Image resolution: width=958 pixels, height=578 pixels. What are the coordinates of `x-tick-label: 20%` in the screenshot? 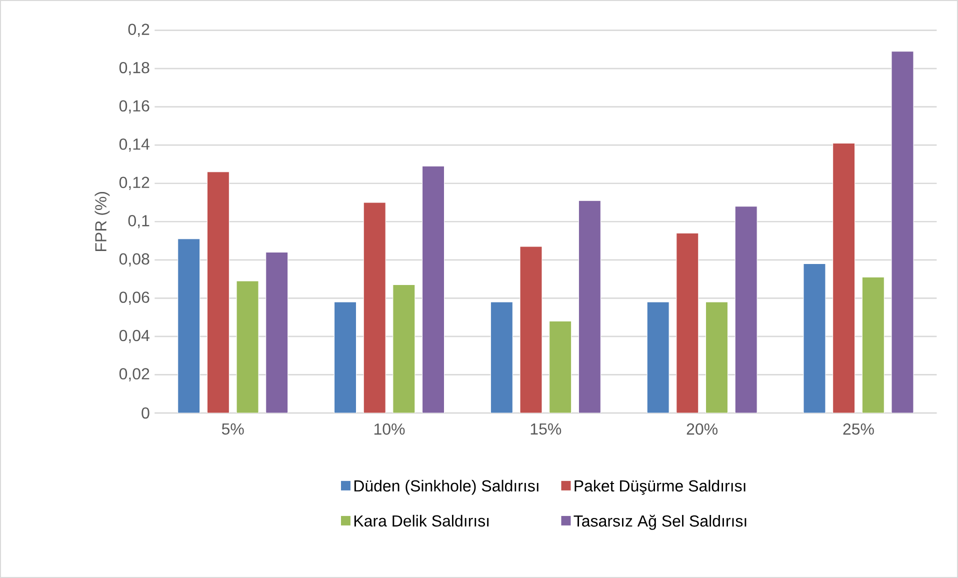 It's located at (702, 429).